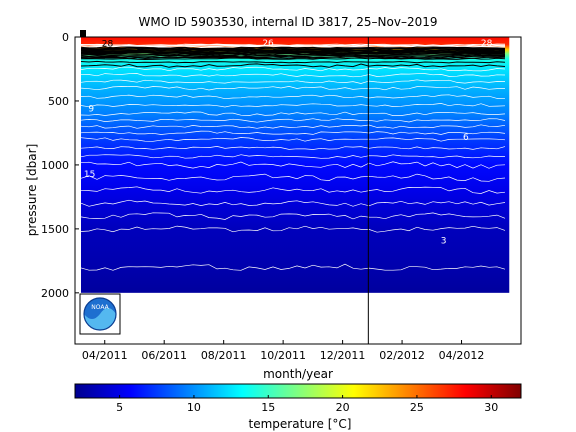  Describe the element at coordinates (83, 33) in the screenshot. I see `plot-corner-marker` at that location.